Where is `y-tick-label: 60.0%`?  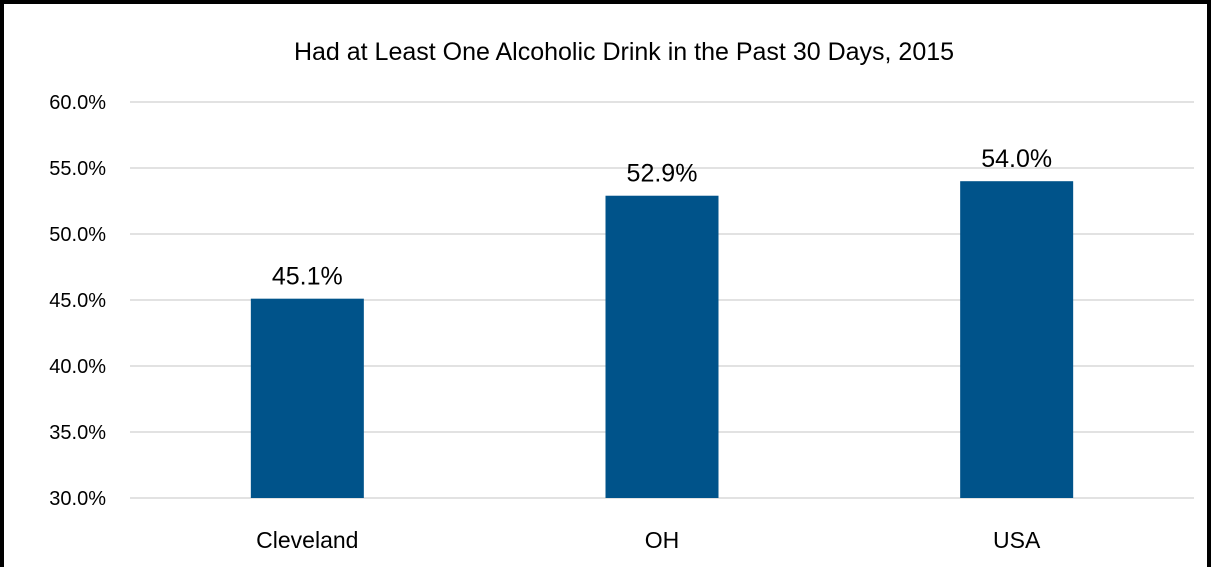 y-tick-label: 60.0% is located at coordinates (77, 103).